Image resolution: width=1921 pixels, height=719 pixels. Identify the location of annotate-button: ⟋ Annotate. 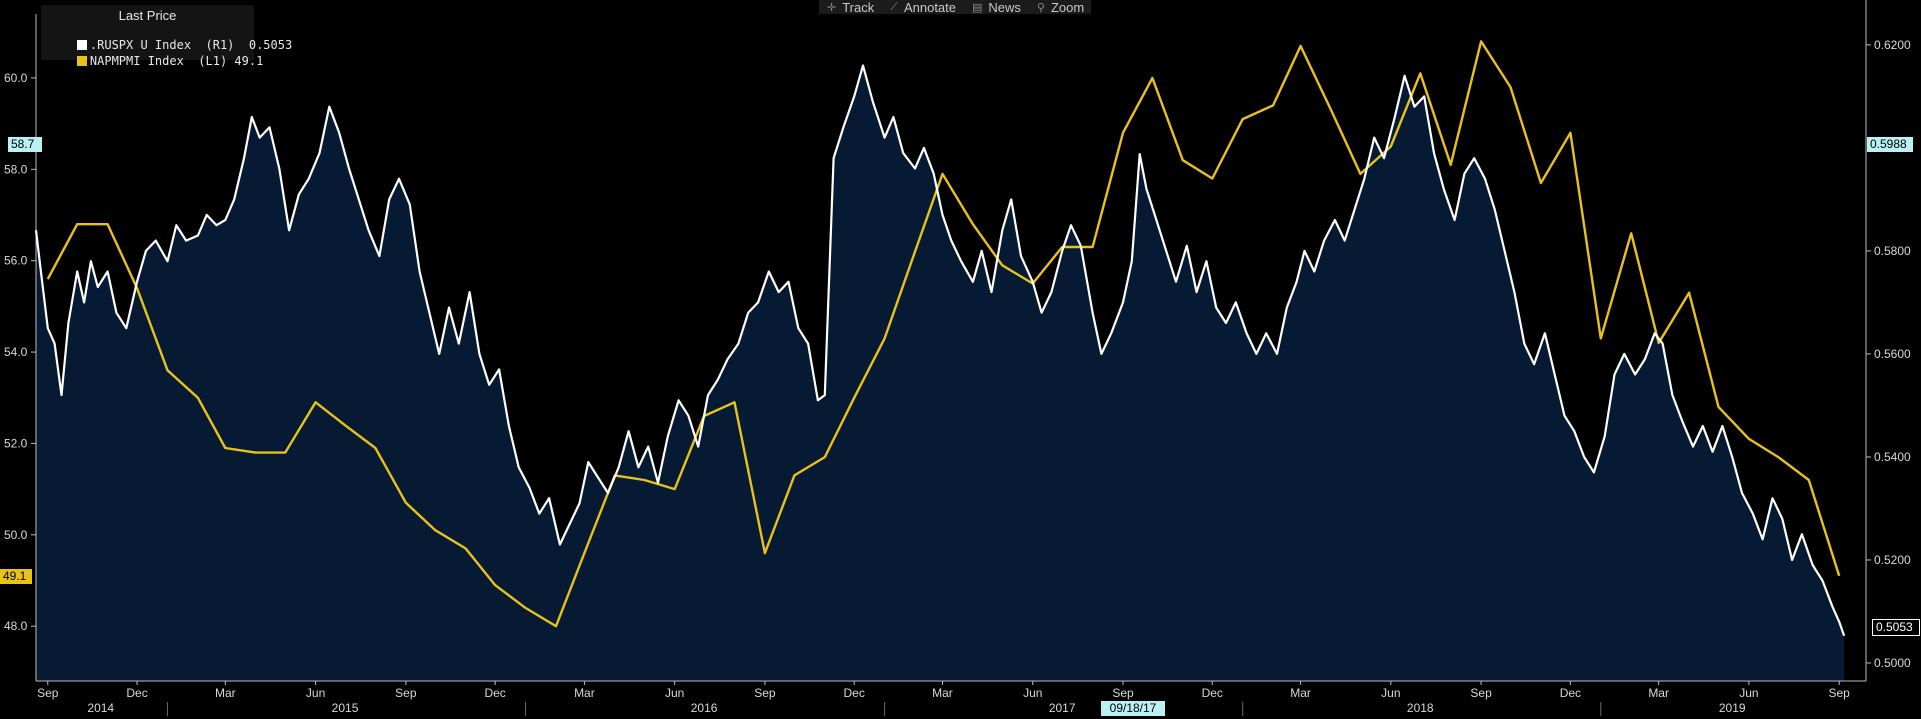
(923, 7).